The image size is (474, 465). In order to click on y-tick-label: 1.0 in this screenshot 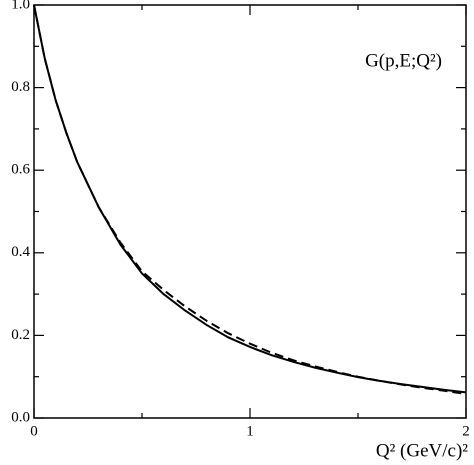, I will do `click(20, 6)`.